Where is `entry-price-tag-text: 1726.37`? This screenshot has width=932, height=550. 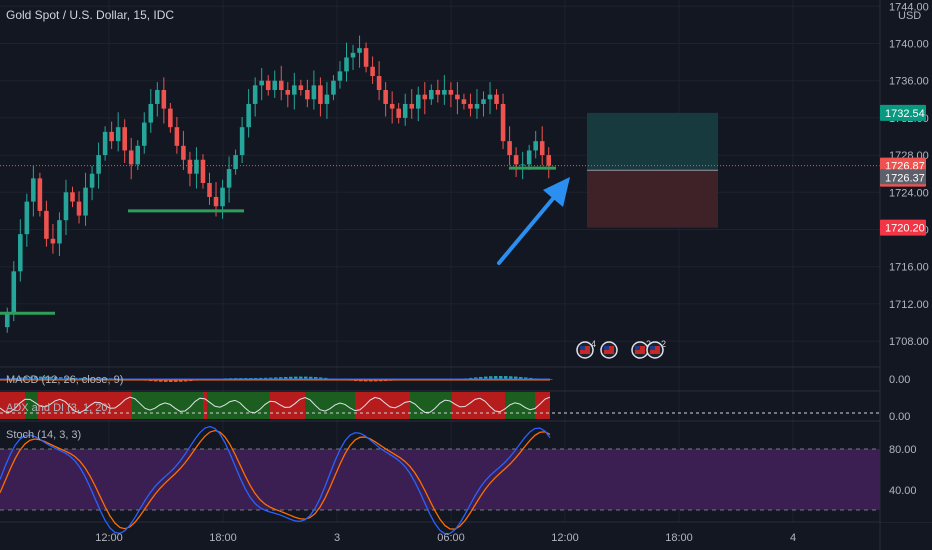
entry-price-tag-text: 1726.37 is located at coordinates (905, 178).